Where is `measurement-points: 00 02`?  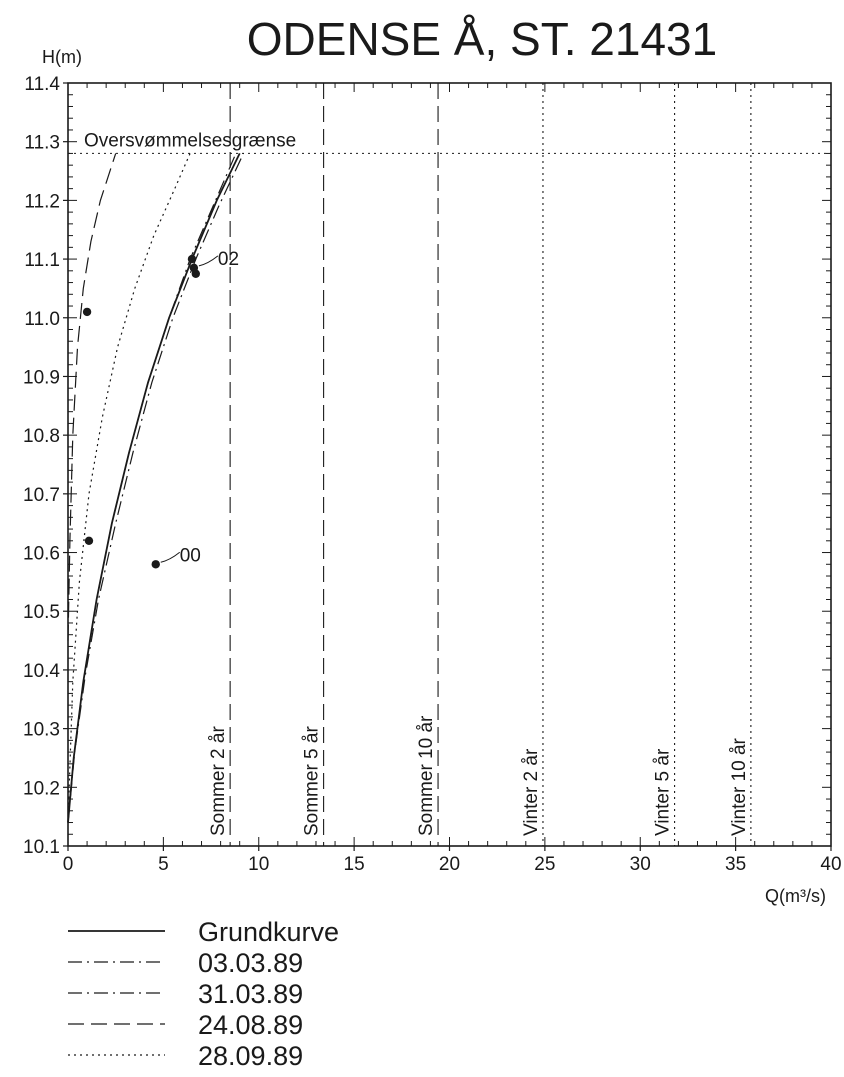 measurement-points: 00 02 is located at coordinates (160, 409).